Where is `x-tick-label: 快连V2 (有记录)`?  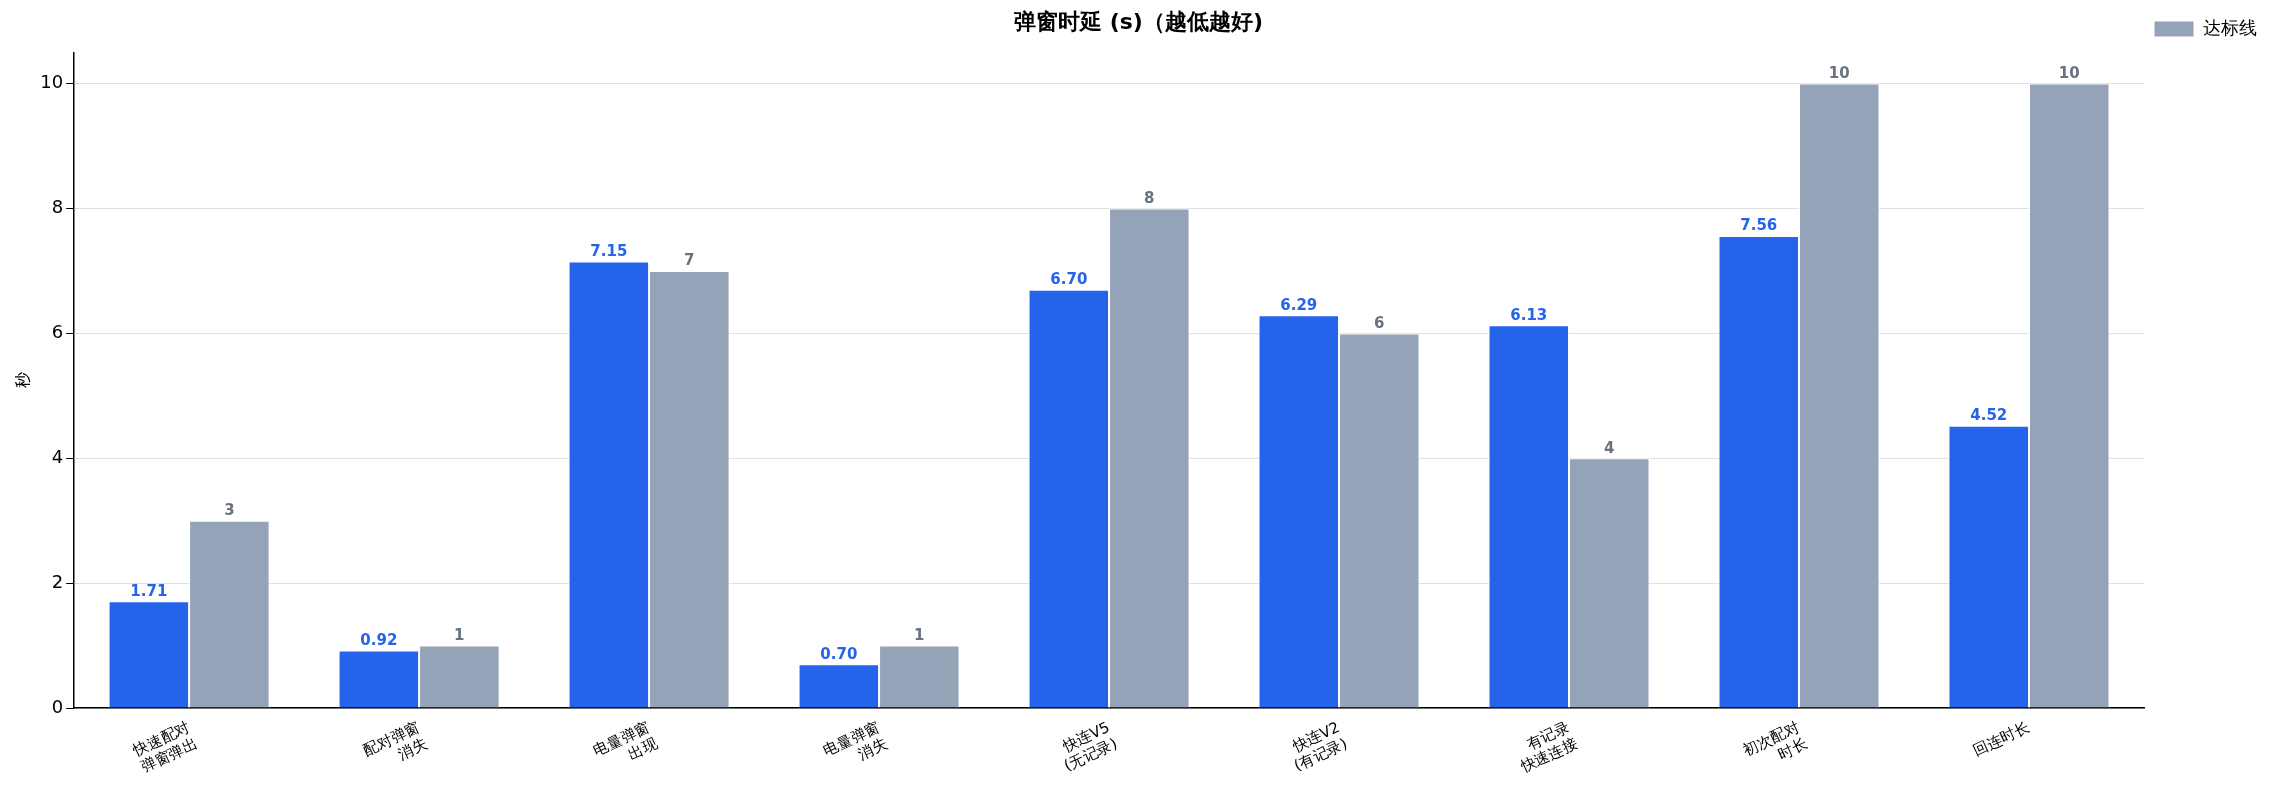
x-tick-label: 快连V2 (有记录) is located at coordinates (1319, 746).